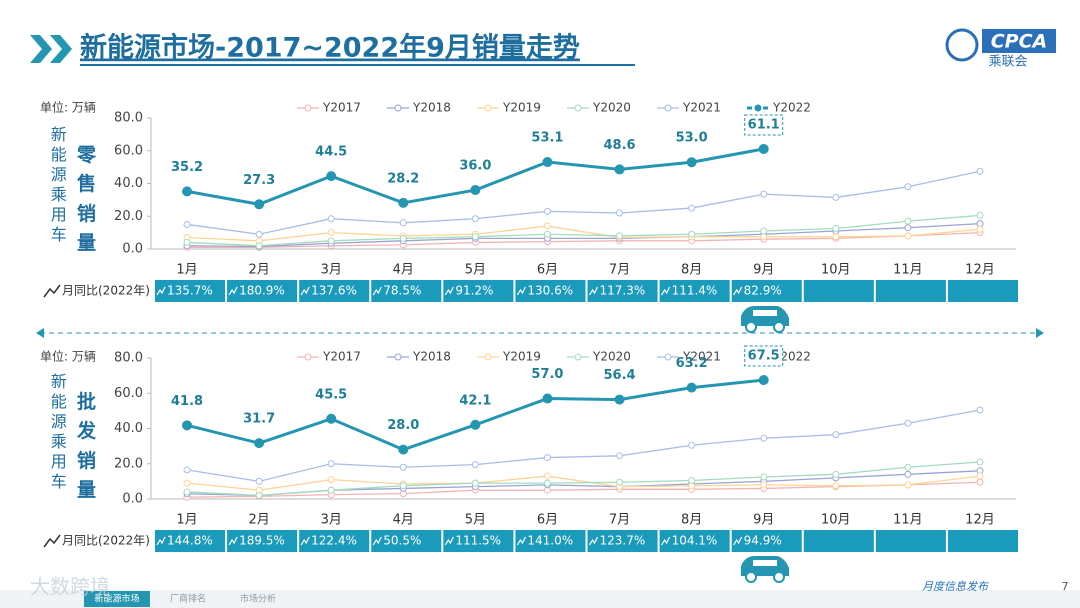 The height and width of the screenshot is (608, 1080). I want to click on logo-box, so click(1019, 41).